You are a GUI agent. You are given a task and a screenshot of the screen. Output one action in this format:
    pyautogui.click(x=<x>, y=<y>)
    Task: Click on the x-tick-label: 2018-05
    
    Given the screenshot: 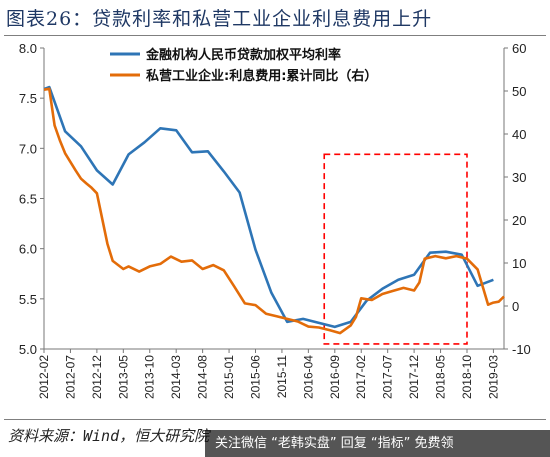 What is the action you would take?
    pyautogui.click(x=441, y=377)
    